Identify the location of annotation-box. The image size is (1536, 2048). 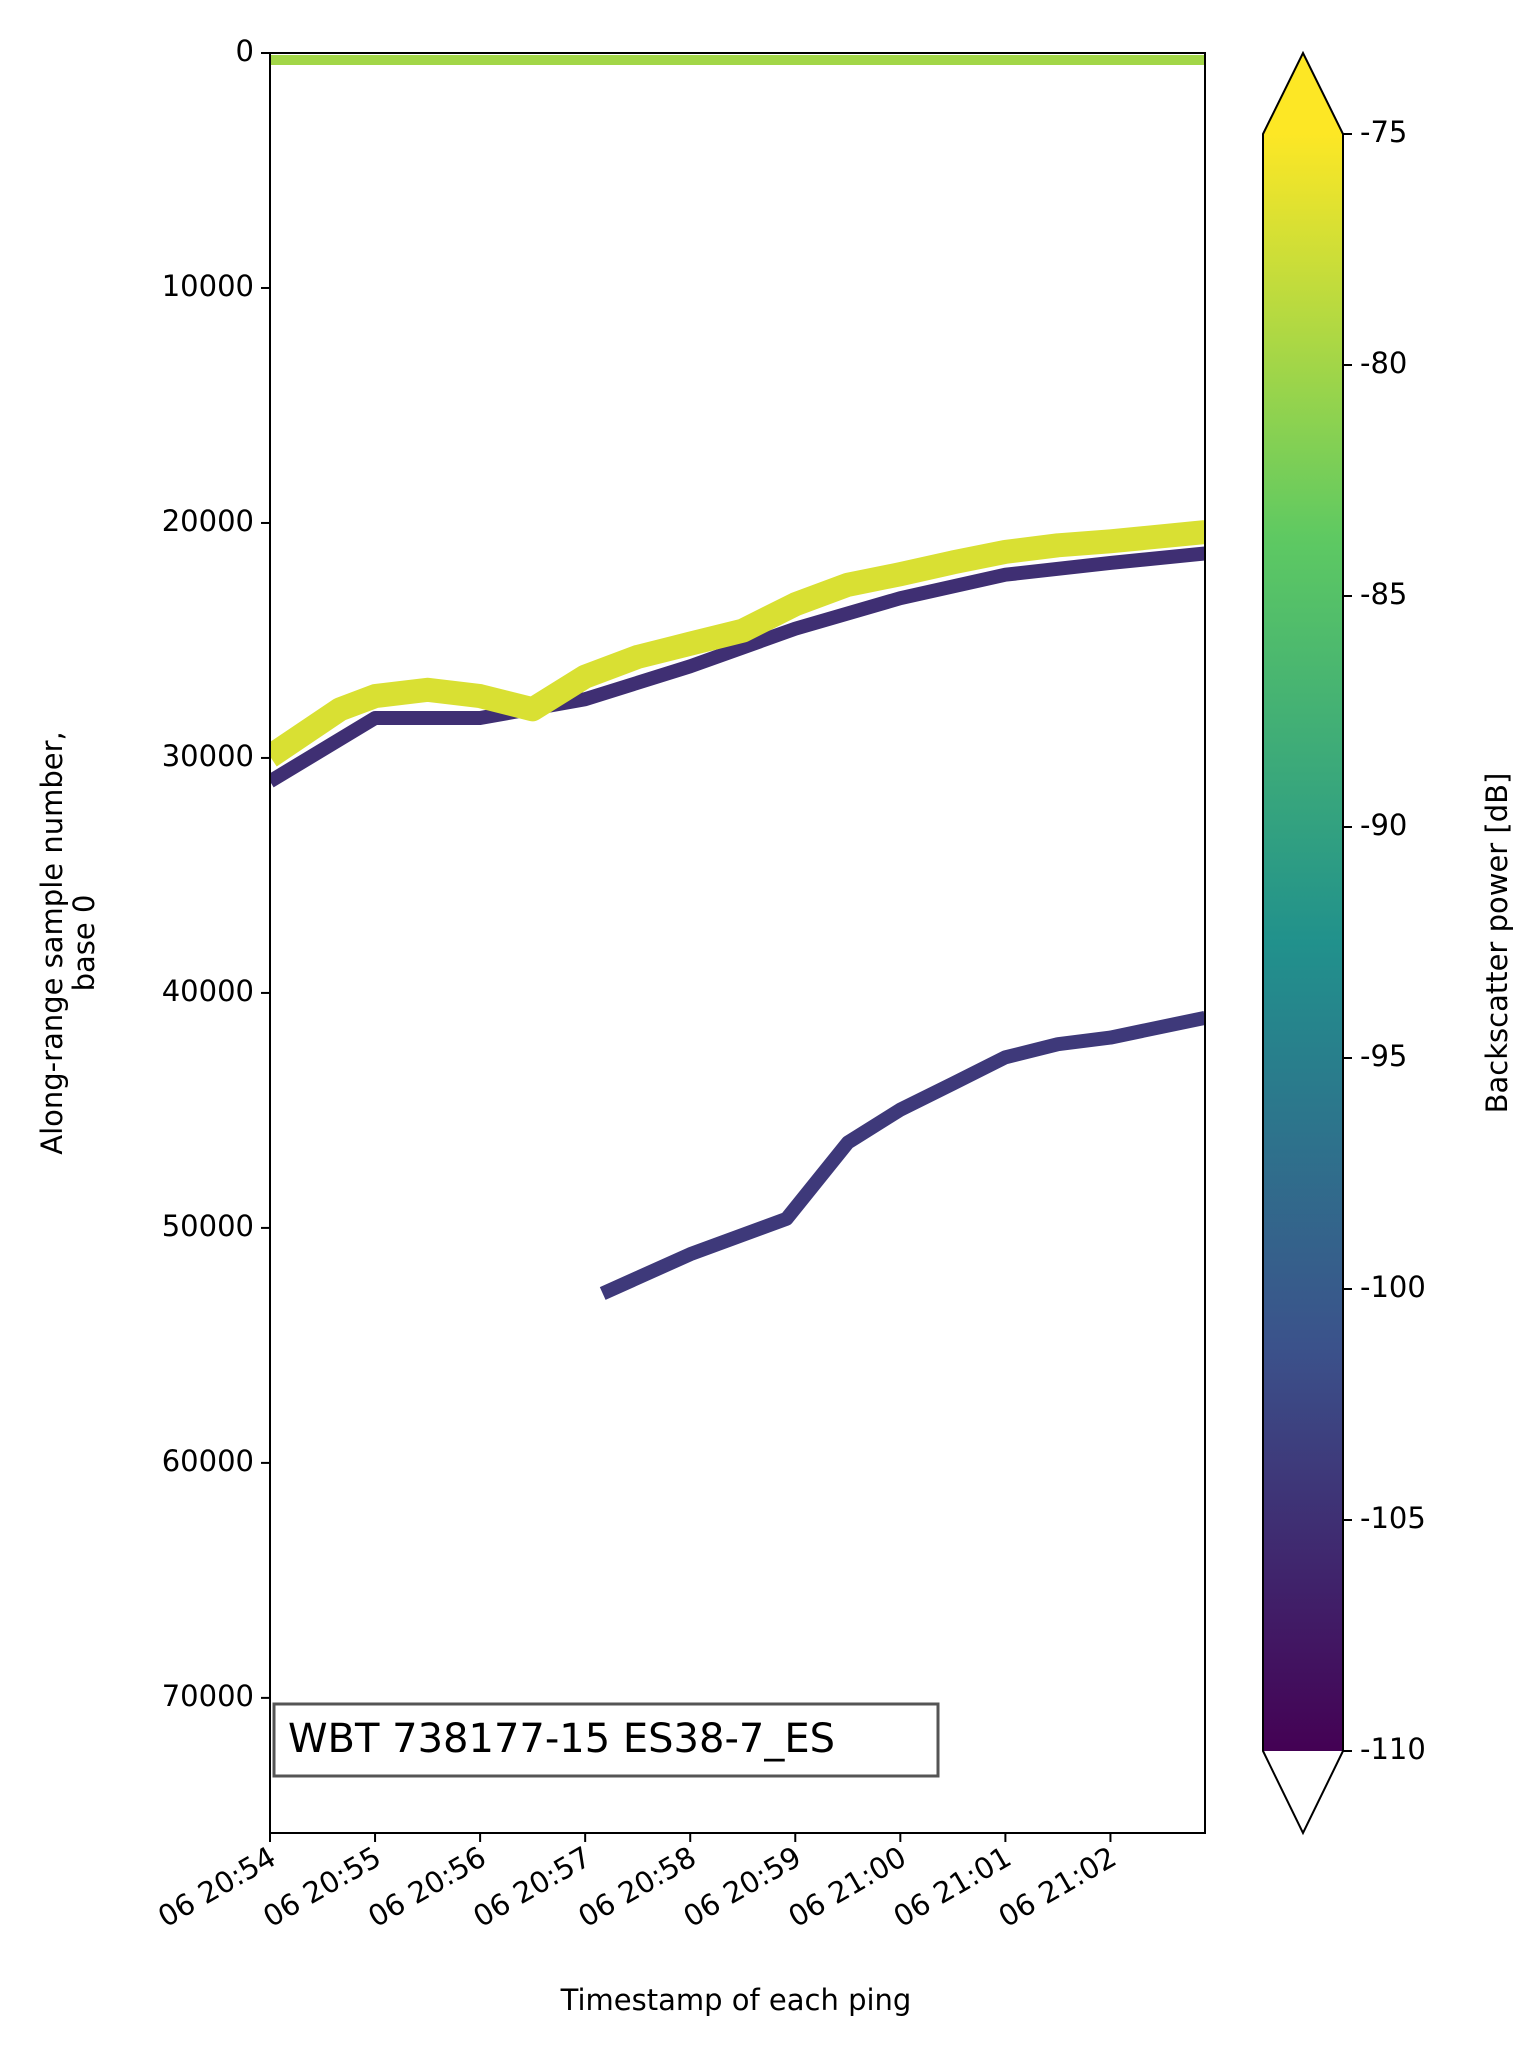
(606, 1740).